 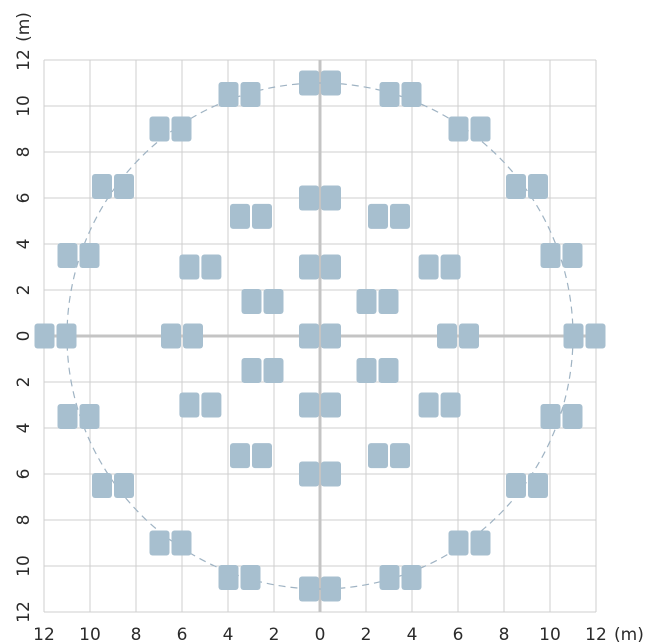 I want to click on y-axis-ticks: 12 10 8 6 4 2 0 2 4 6 8 10 12, so click(x=24, y=336).